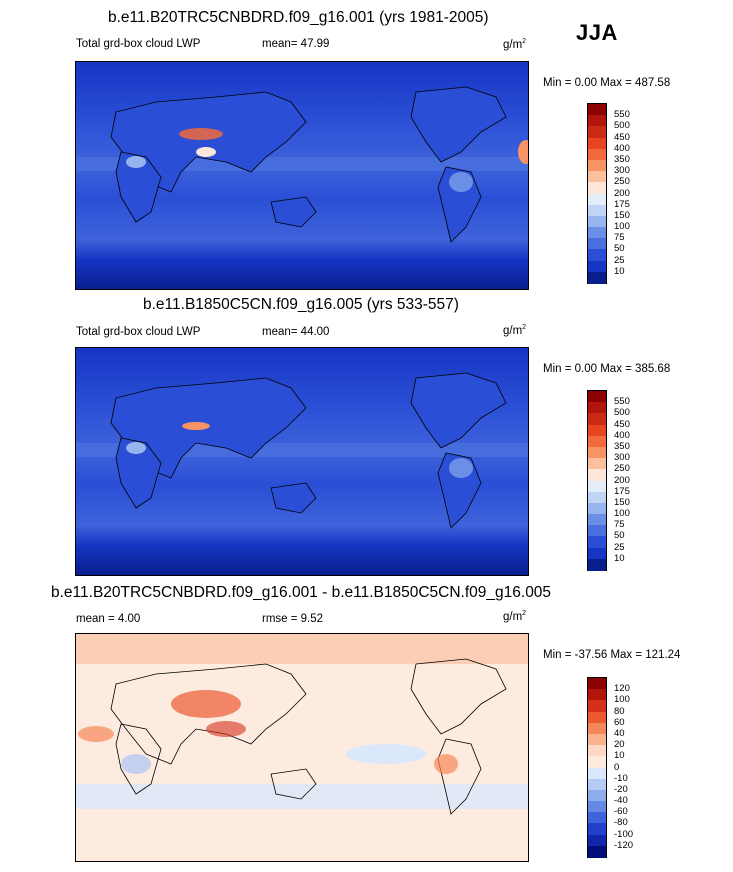 The width and height of the screenshot is (733, 872). Describe the element at coordinates (619, 536) in the screenshot. I see `colorbar-label: 50` at that location.